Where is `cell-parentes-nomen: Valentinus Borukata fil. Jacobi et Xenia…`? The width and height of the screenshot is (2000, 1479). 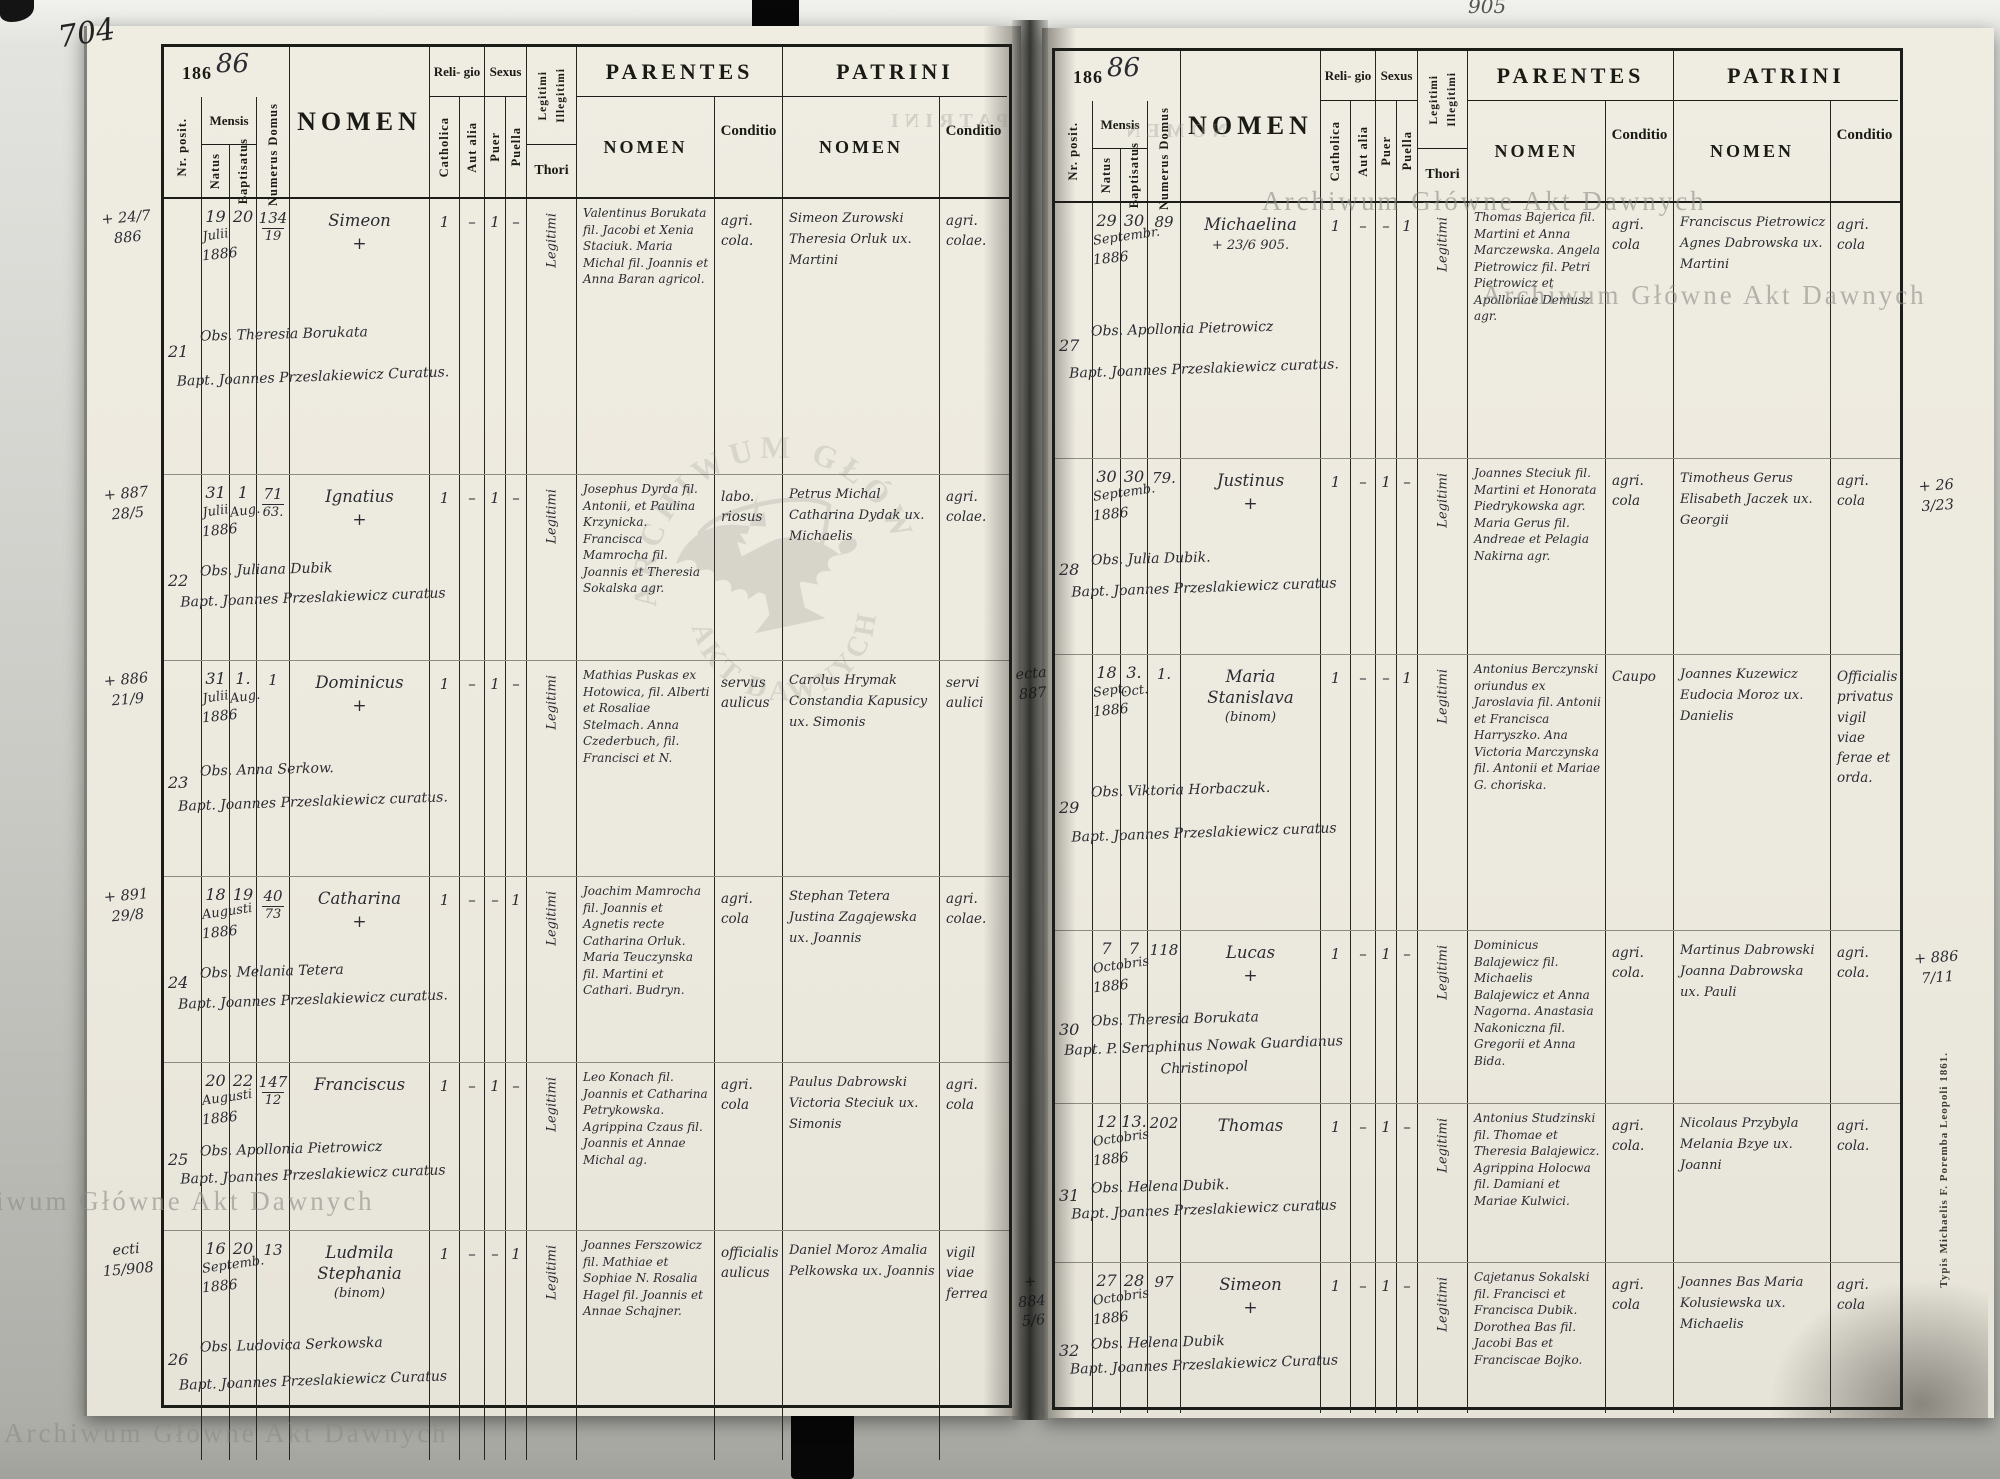 cell-parentes-nomen: Valentinus Borukata fil. Jacobi et Xenia… is located at coordinates (645, 336).